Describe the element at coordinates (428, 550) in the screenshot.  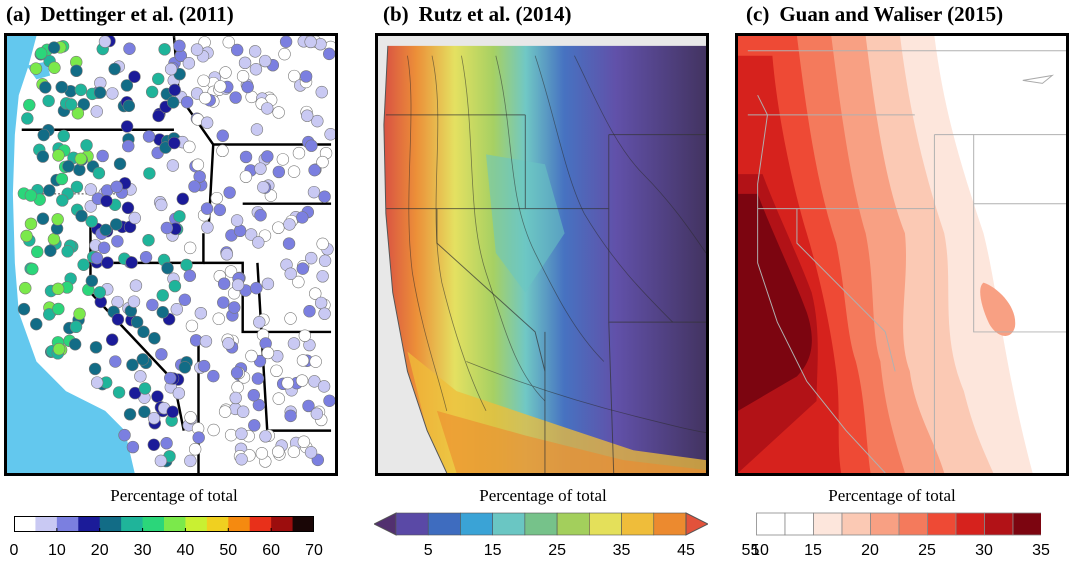
I see `colorbar-b-tick-label: 5` at that location.